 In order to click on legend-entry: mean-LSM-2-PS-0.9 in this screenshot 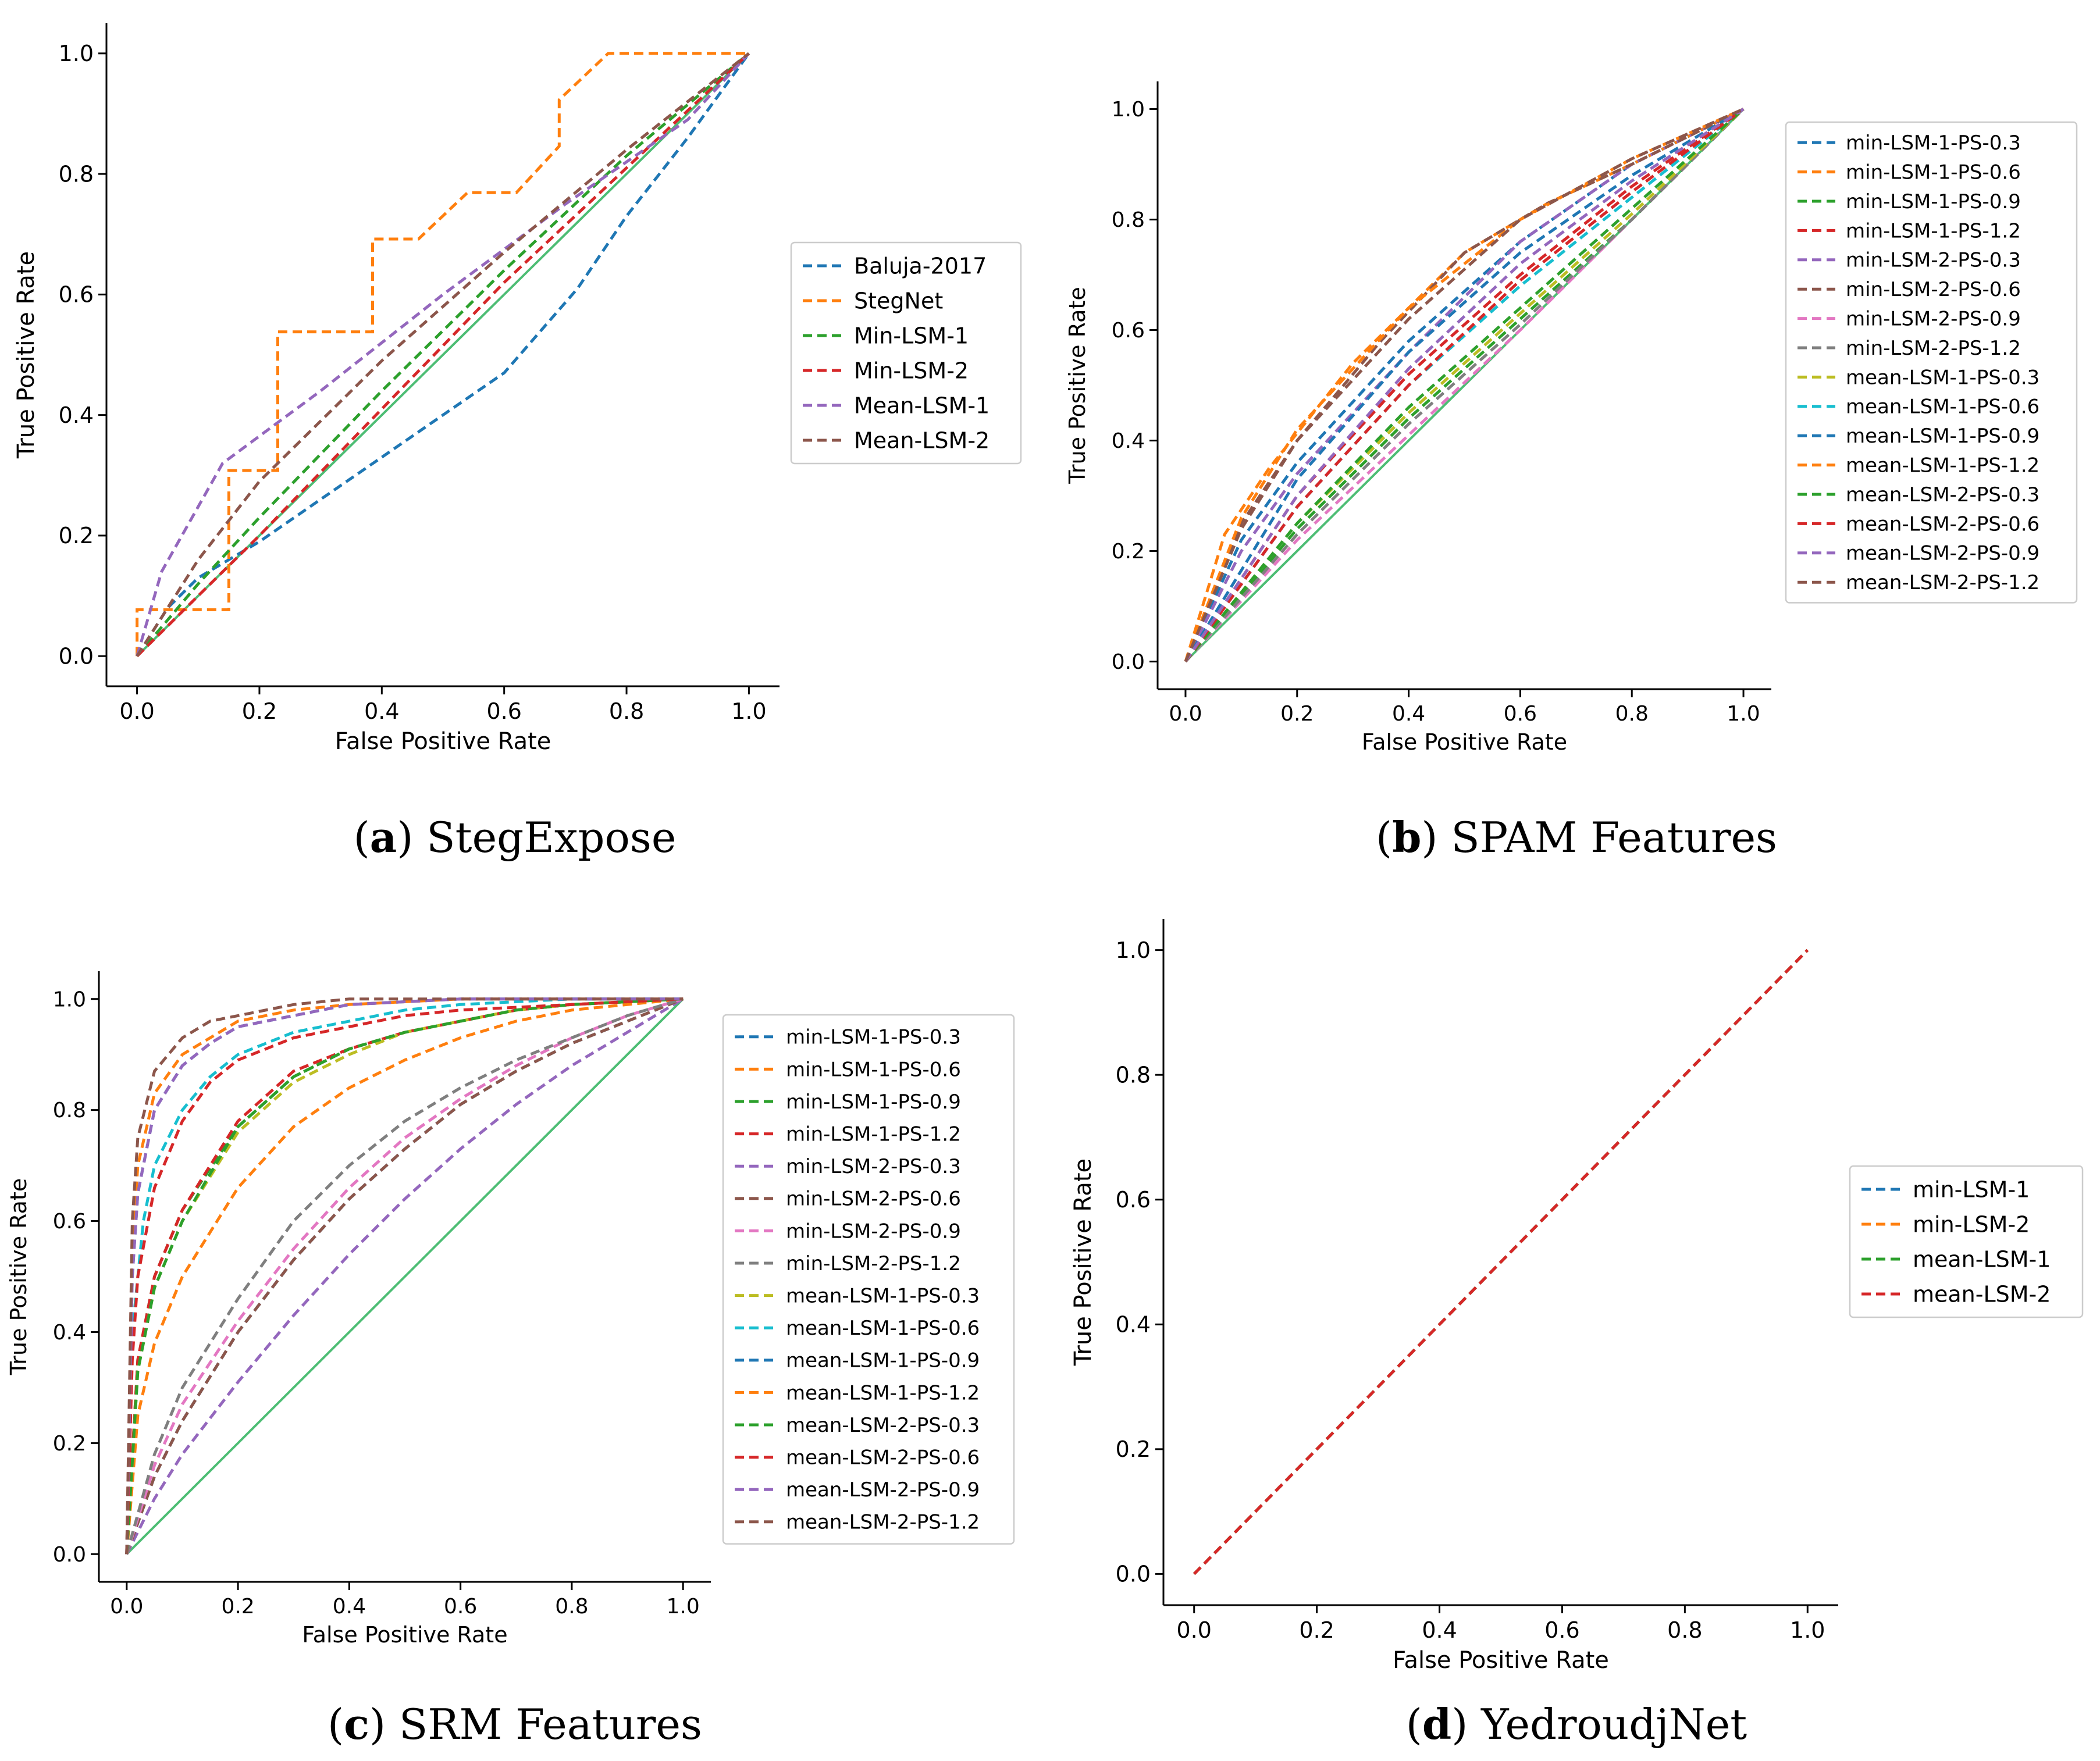, I will do `click(883, 1490)`.